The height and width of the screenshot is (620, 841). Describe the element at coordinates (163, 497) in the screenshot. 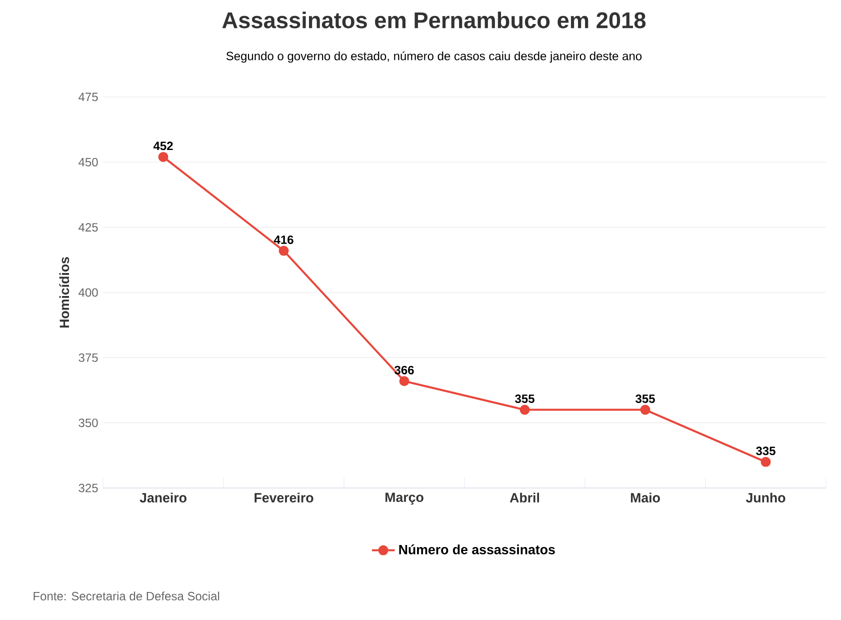

I see `x-tick-label: Janeiro` at that location.